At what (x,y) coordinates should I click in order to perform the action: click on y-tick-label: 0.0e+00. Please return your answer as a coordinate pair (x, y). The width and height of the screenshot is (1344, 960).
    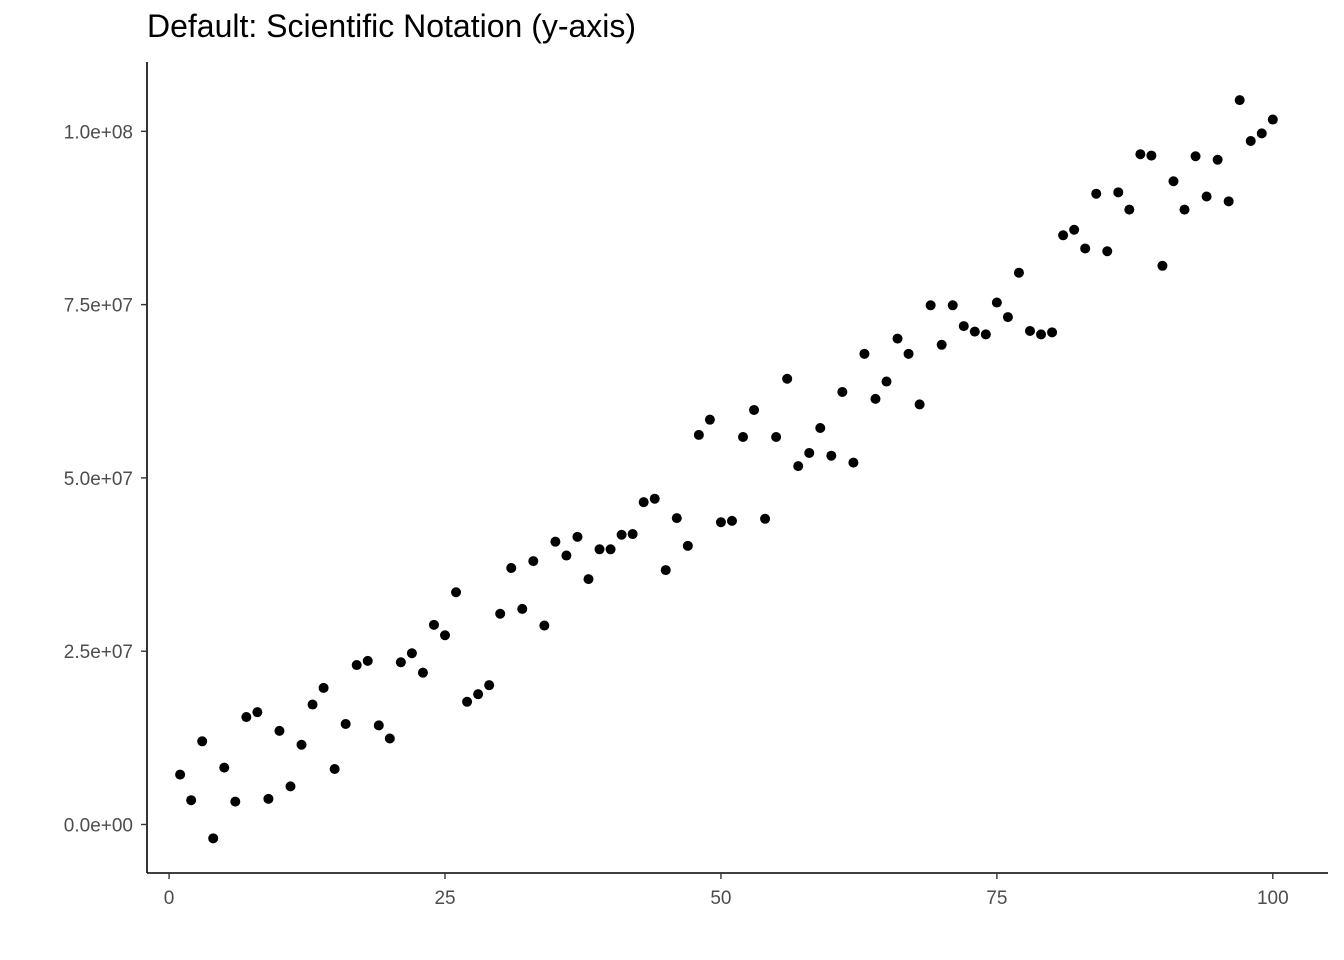
    Looking at the image, I should click on (98, 825).